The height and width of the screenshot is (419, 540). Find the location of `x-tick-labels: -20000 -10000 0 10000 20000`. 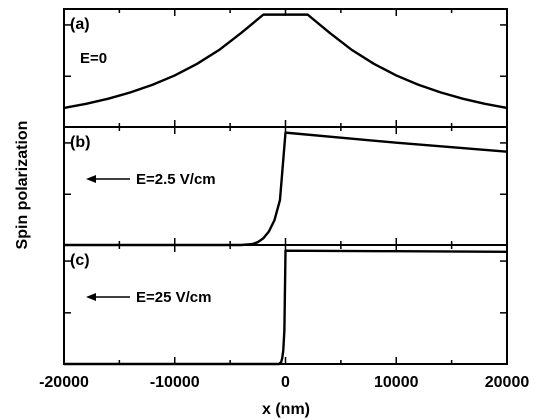

x-tick-labels: -20000 -10000 0 10000 20000 is located at coordinates (284, 382).